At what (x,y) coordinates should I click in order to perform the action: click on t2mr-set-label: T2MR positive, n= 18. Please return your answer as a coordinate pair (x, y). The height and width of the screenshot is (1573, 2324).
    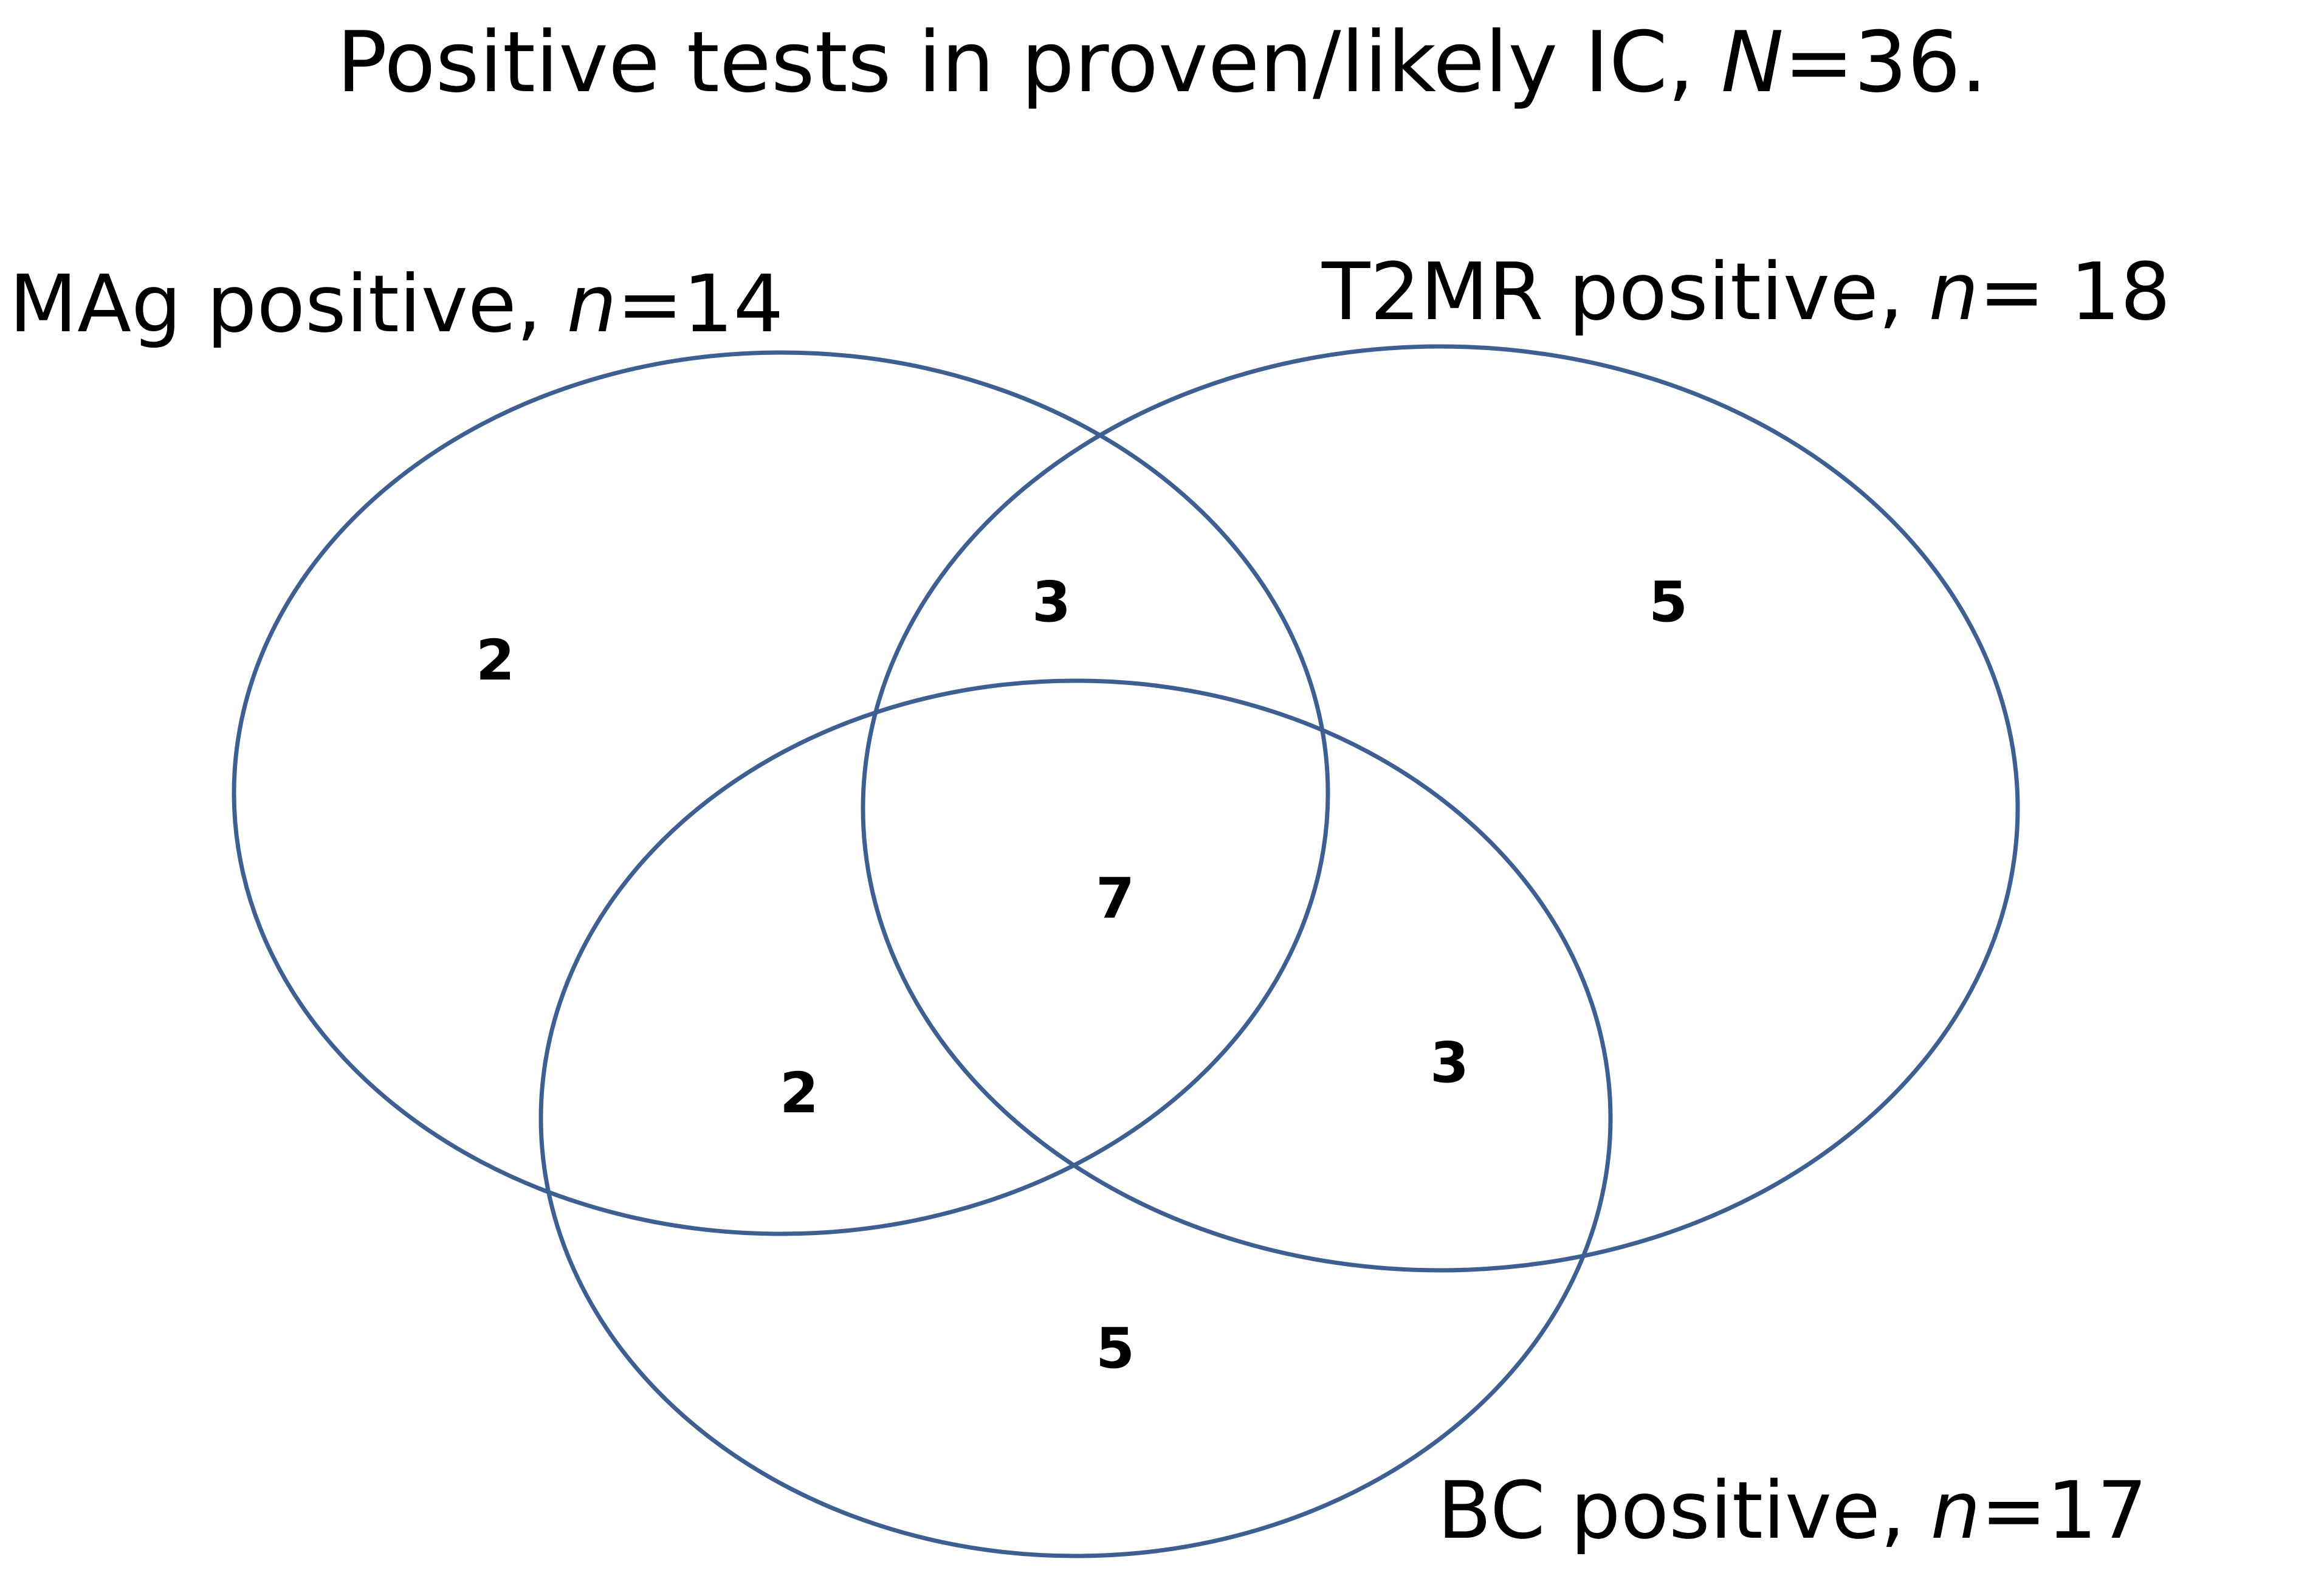
    Looking at the image, I should click on (1746, 292).